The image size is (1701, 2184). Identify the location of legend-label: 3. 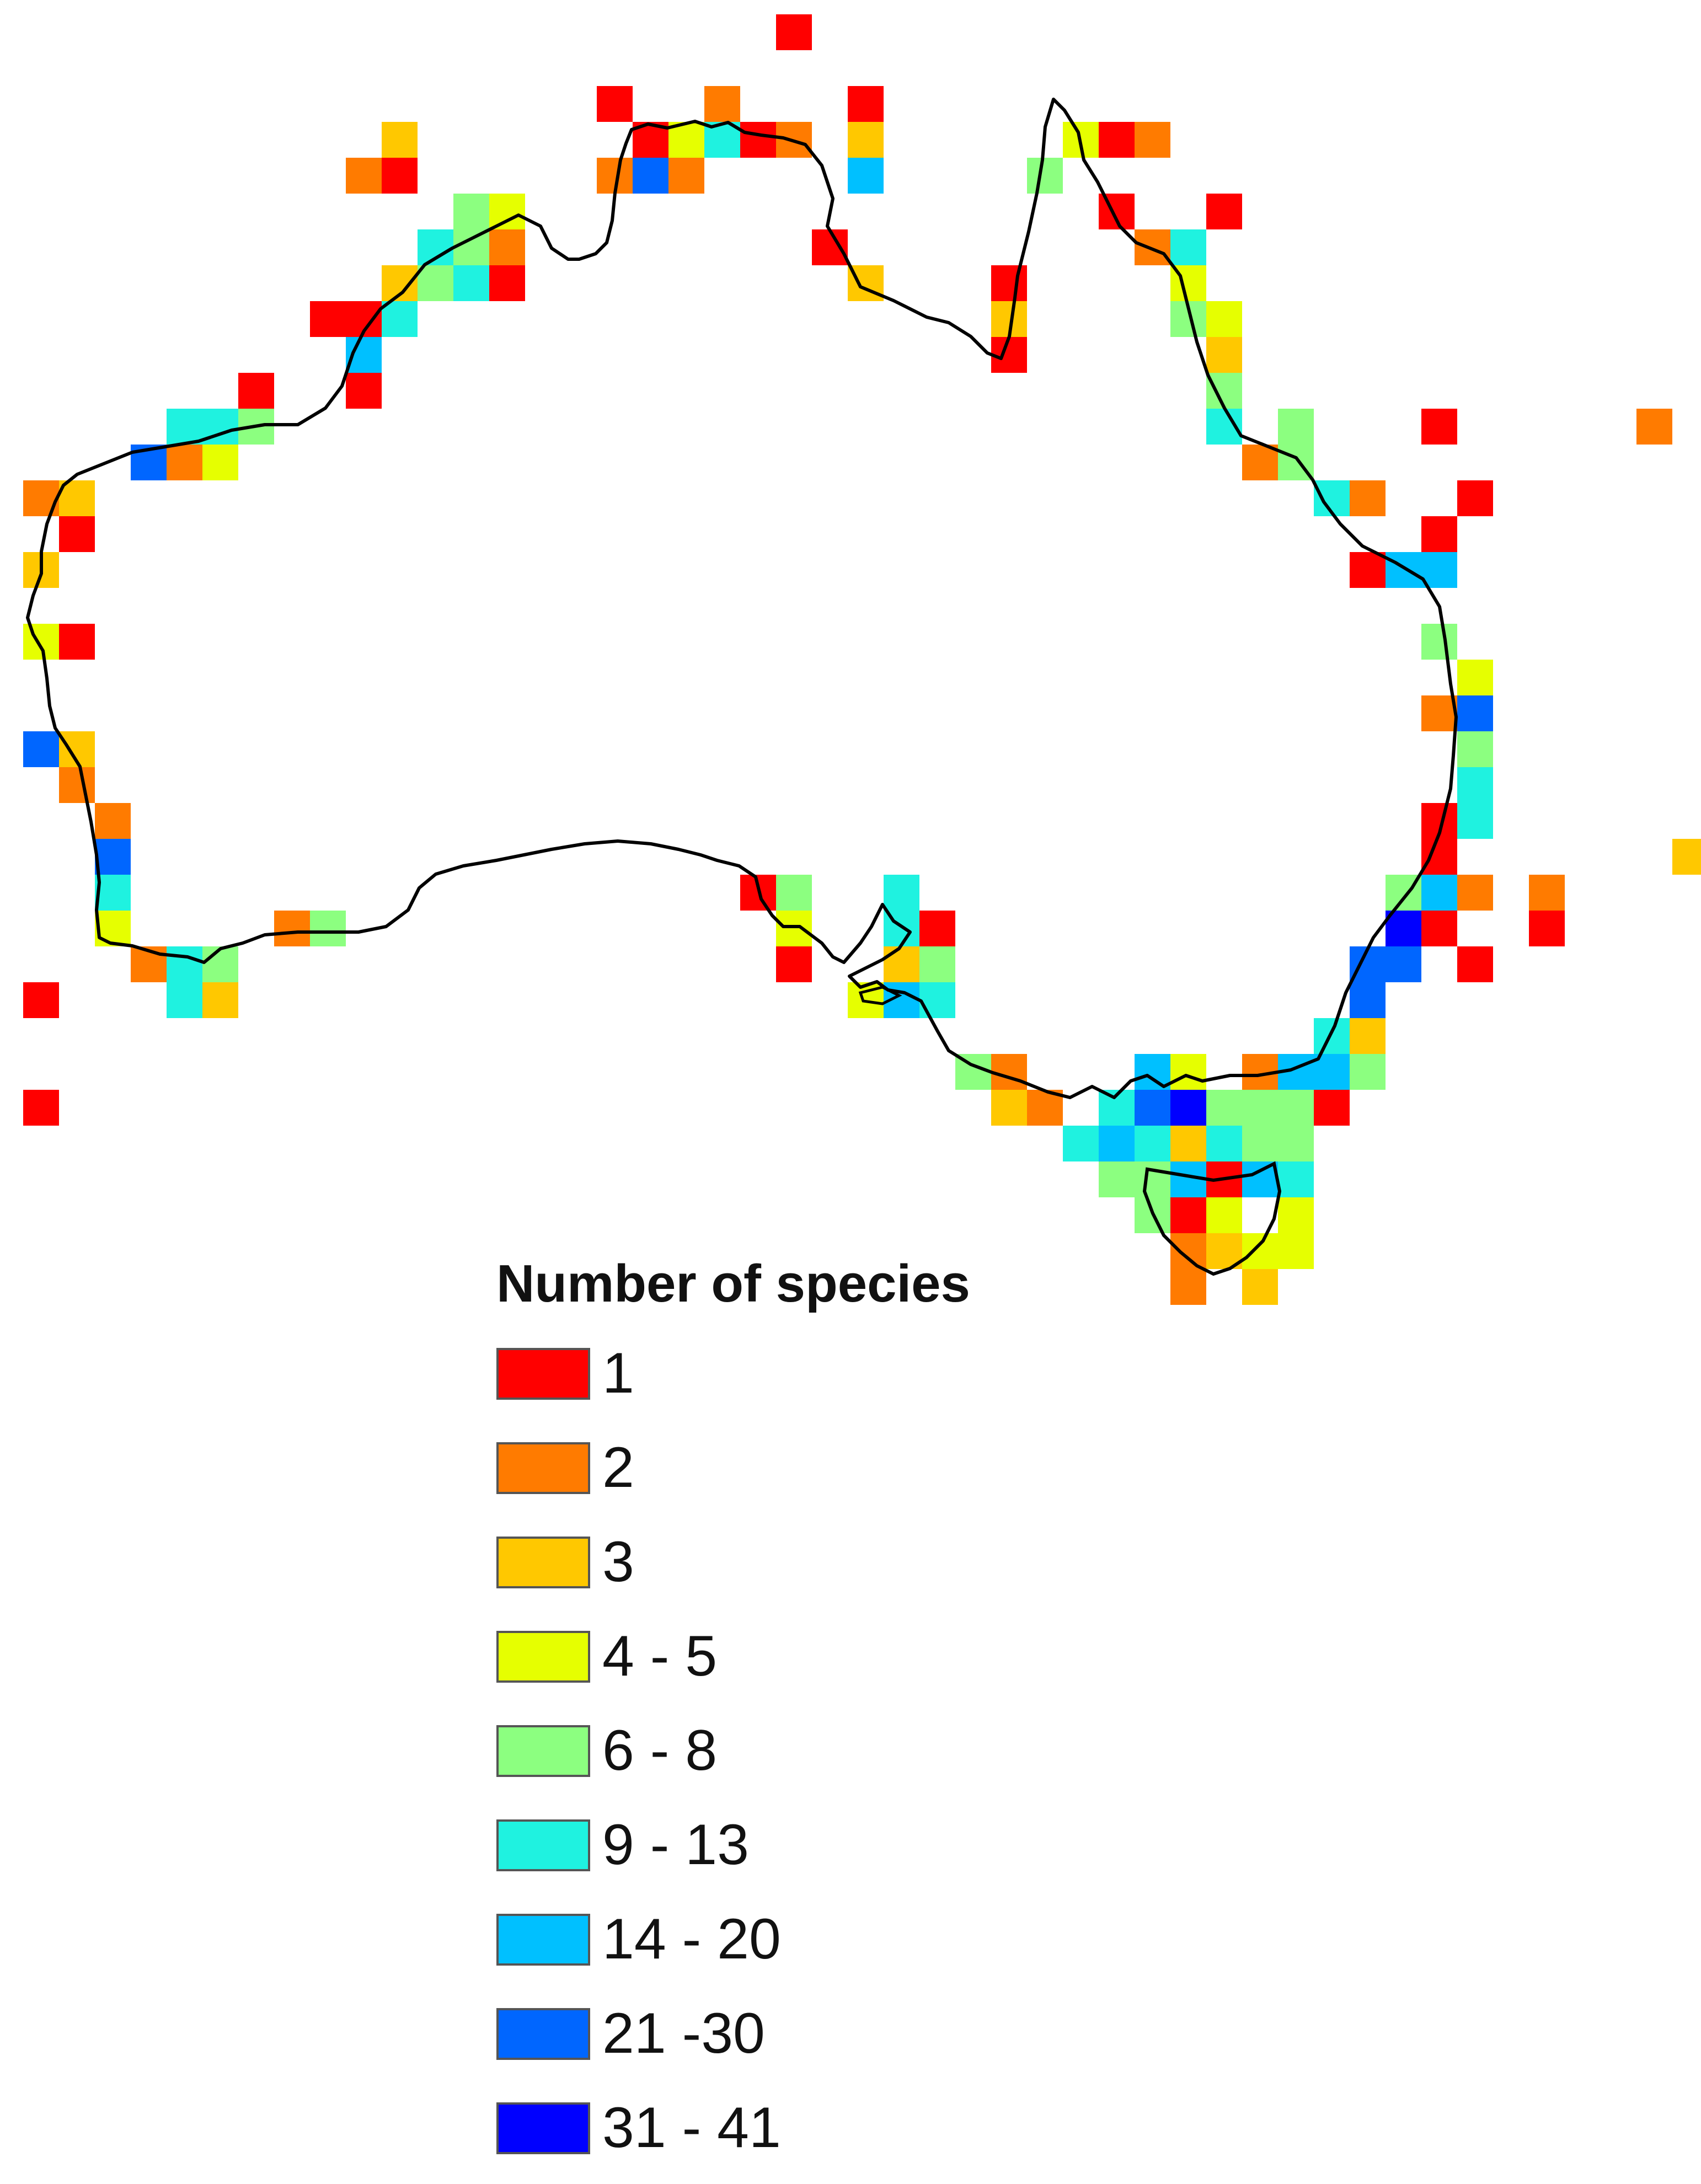
(618, 1562).